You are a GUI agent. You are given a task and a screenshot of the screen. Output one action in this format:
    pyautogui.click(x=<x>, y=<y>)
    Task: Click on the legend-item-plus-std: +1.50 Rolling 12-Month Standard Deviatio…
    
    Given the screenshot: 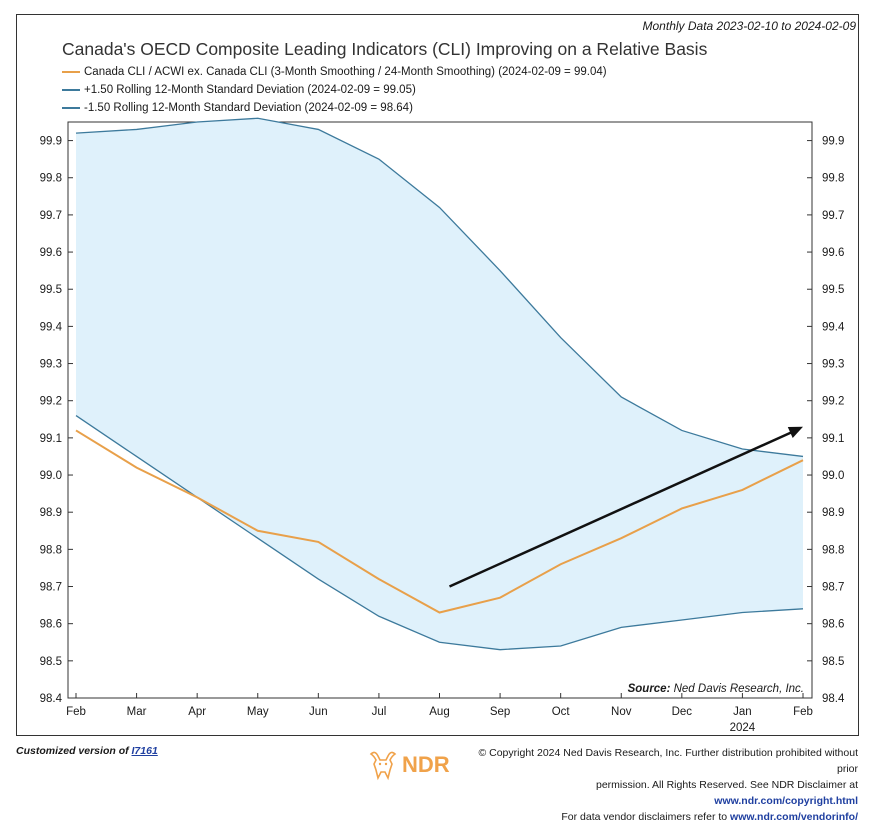 What is the action you would take?
    pyautogui.click(x=239, y=90)
    